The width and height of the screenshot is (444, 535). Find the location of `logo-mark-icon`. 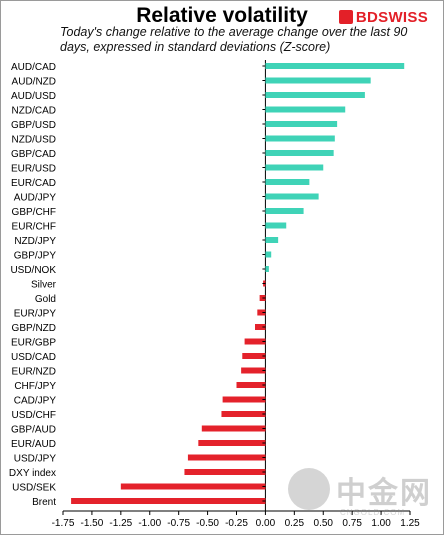

logo-mark-icon is located at coordinates (345, 17).